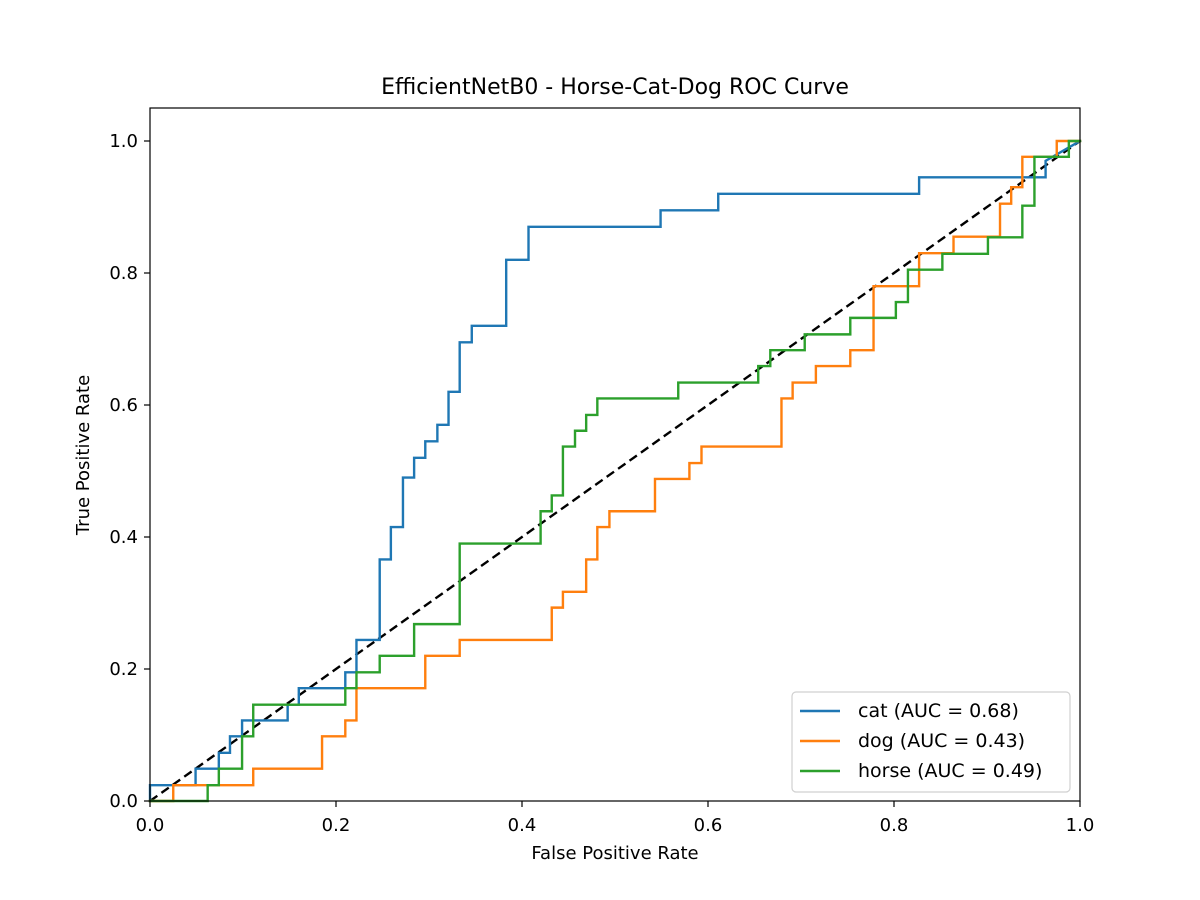 This screenshot has width=1200, height=900. I want to click on x-tick-label: 0.2, so click(336, 825).